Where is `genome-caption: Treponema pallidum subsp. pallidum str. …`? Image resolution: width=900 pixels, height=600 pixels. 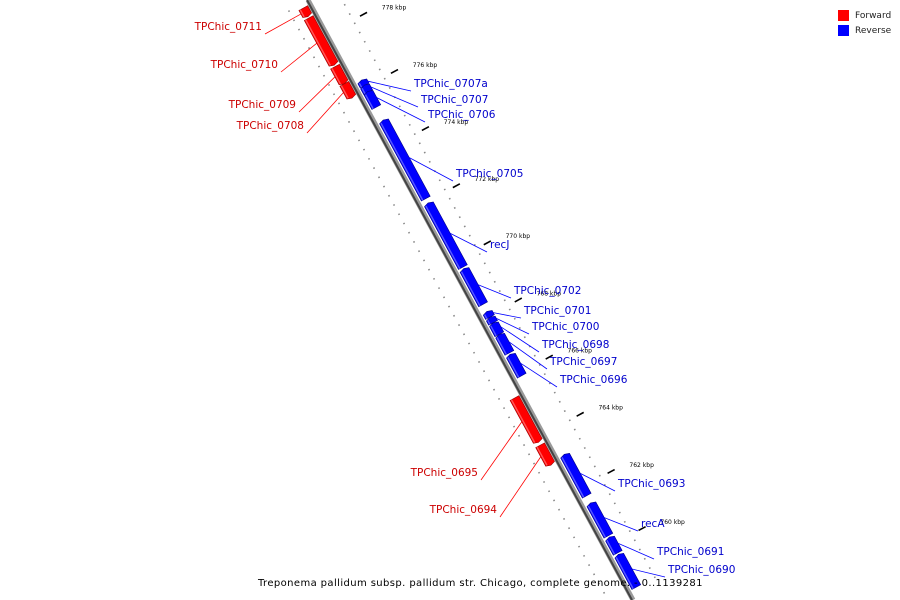 genome-caption: Treponema pallidum subsp. pallidum str. … is located at coordinates (480, 583).